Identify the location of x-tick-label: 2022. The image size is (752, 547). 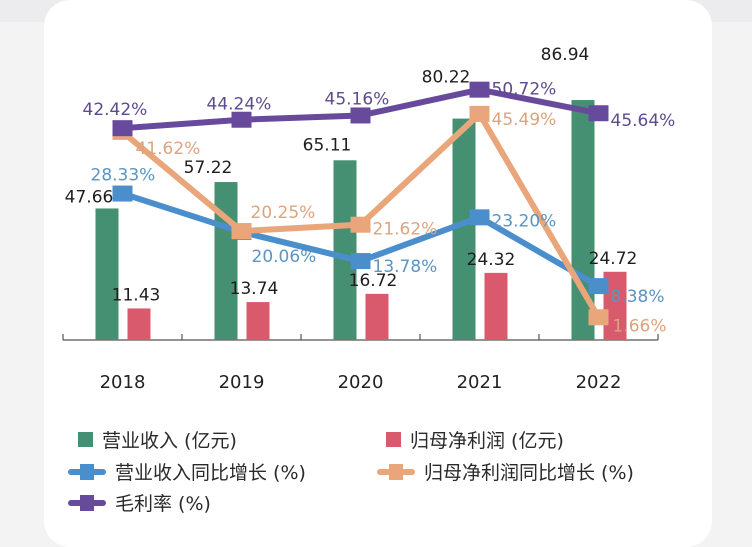
(599, 382).